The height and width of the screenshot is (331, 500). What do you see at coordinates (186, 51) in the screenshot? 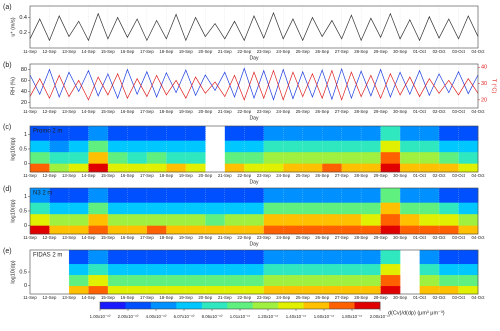
I see `x-tick-label: 19-Sep` at bounding box center [186, 51].